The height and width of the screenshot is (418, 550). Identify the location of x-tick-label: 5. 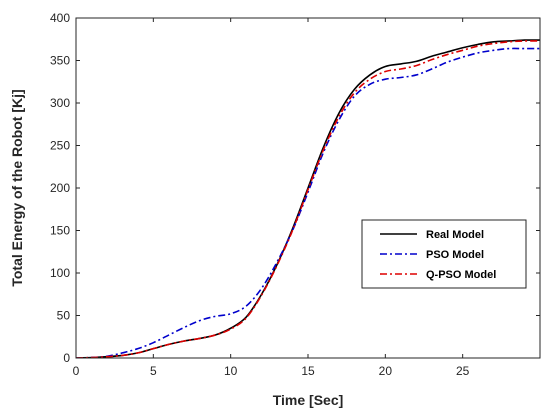
(153, 371).